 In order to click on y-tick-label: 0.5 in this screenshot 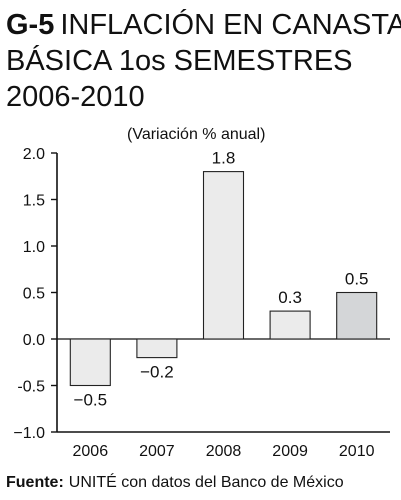, I will do `click(34, 294)`.